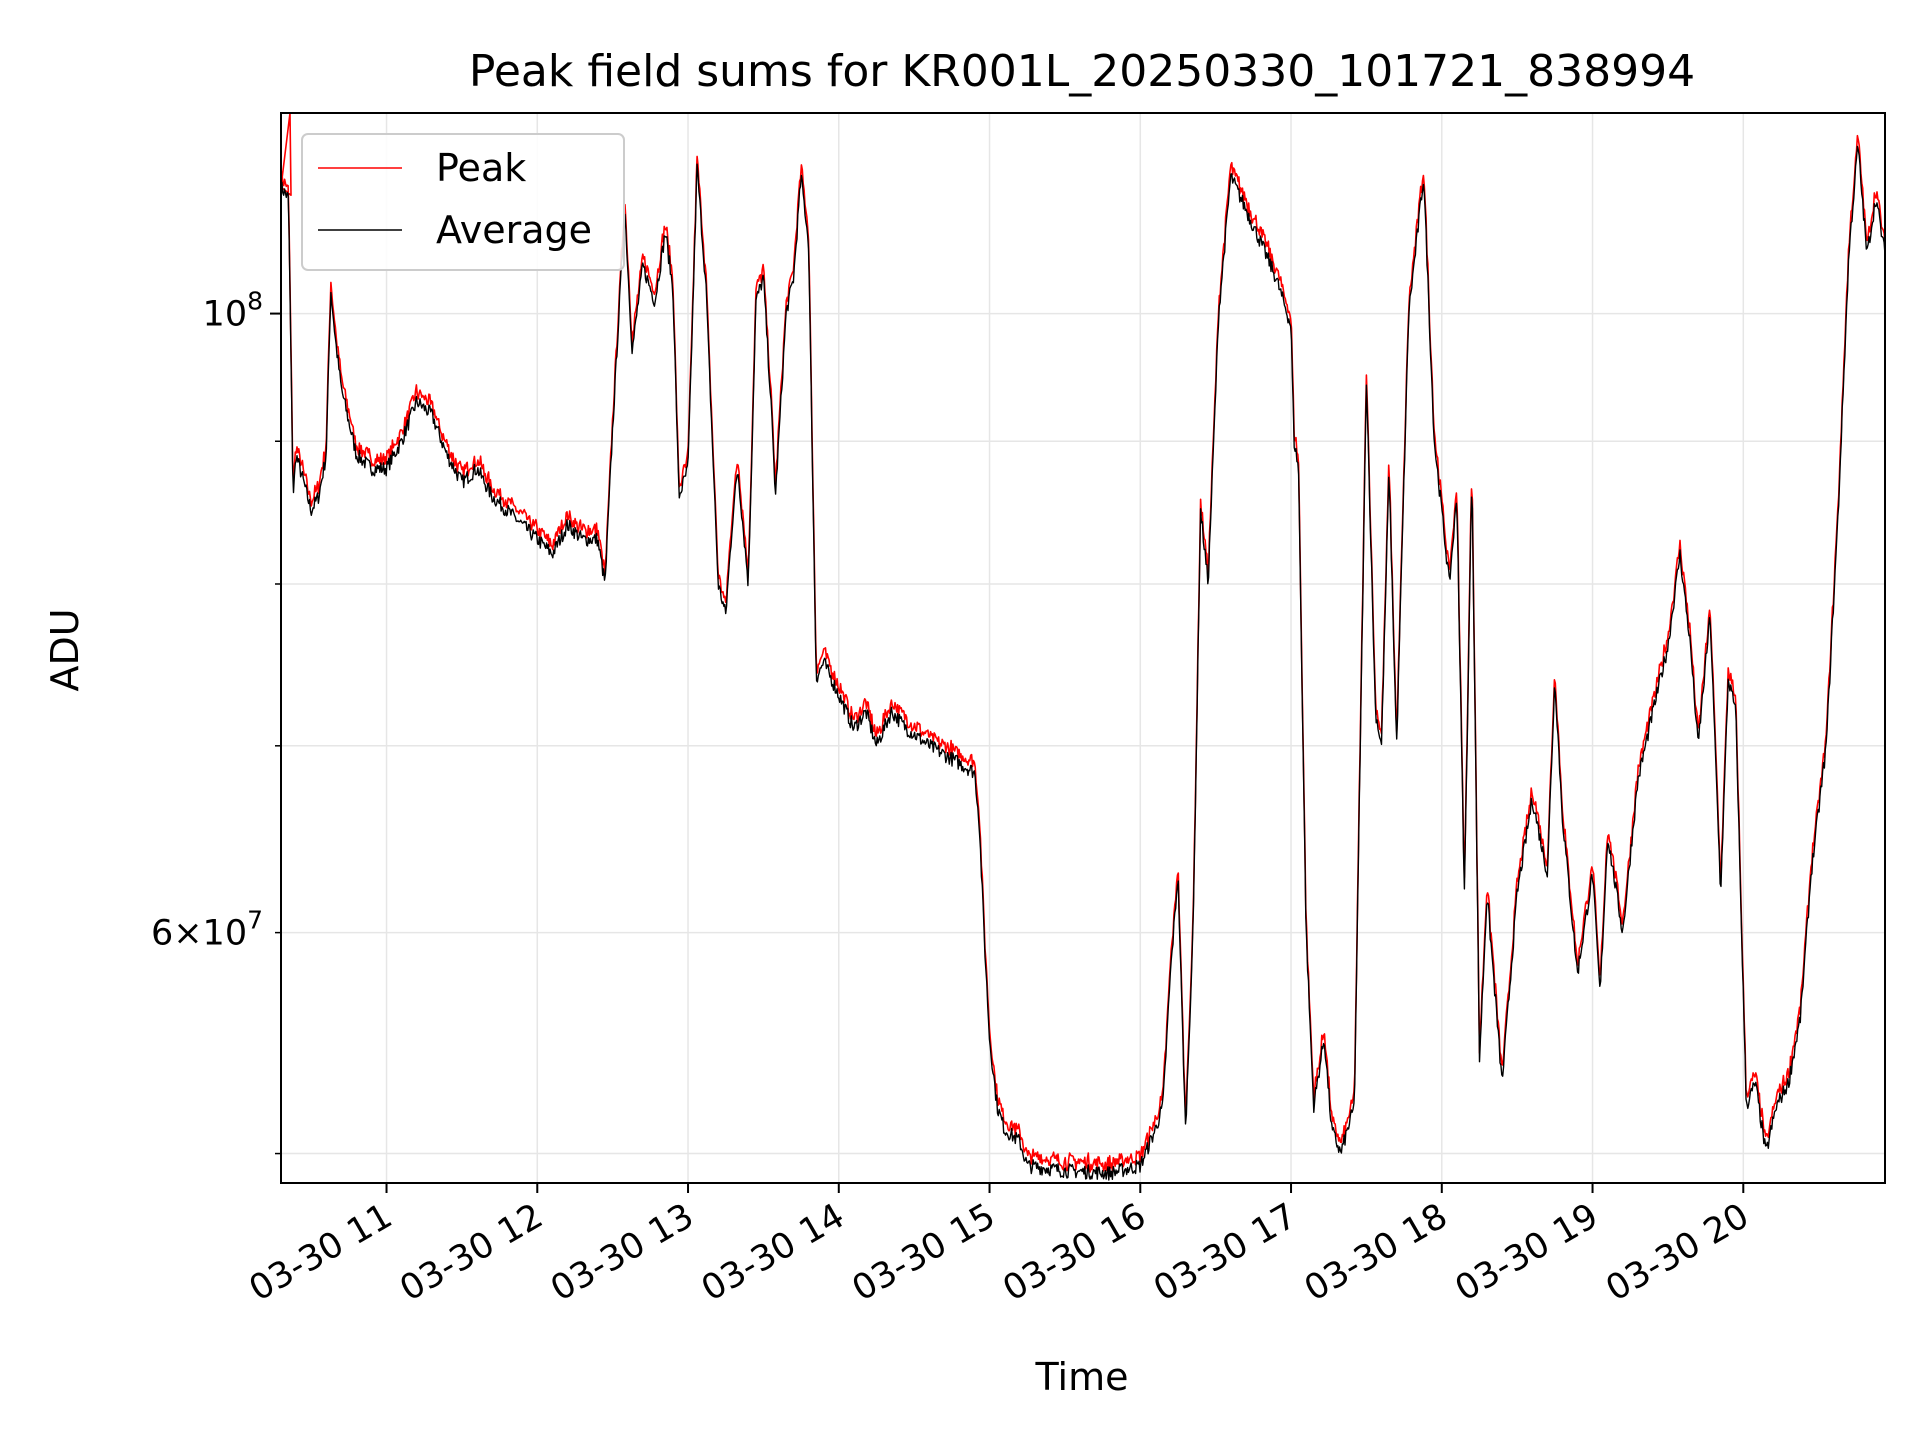  Describe the element at coordinates (514, 230) in the screenshot. I see `legend-label-average: Average` at that location.